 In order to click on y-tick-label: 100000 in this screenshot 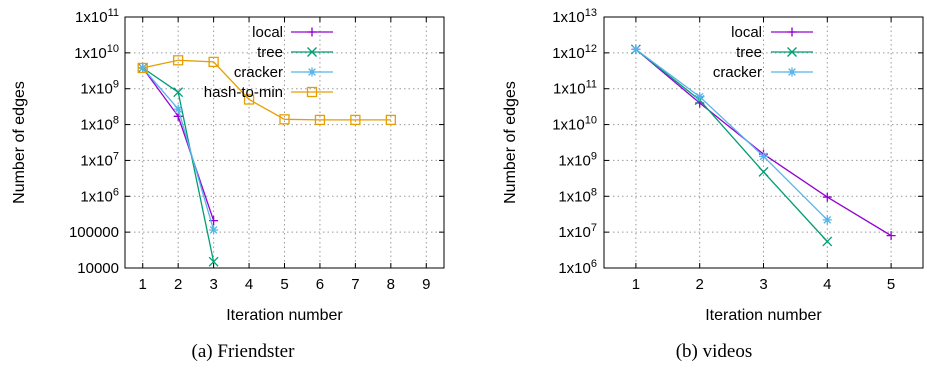, I will do `click(94, 232)`.